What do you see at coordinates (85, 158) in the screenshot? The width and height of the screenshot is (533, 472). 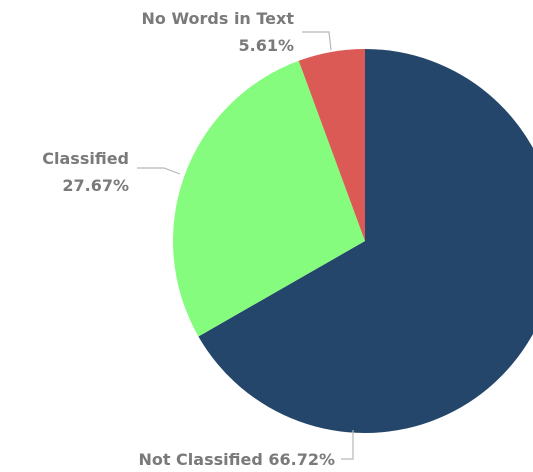 I see `slice-label-classified: Classified` at bounding box center [85, 158].